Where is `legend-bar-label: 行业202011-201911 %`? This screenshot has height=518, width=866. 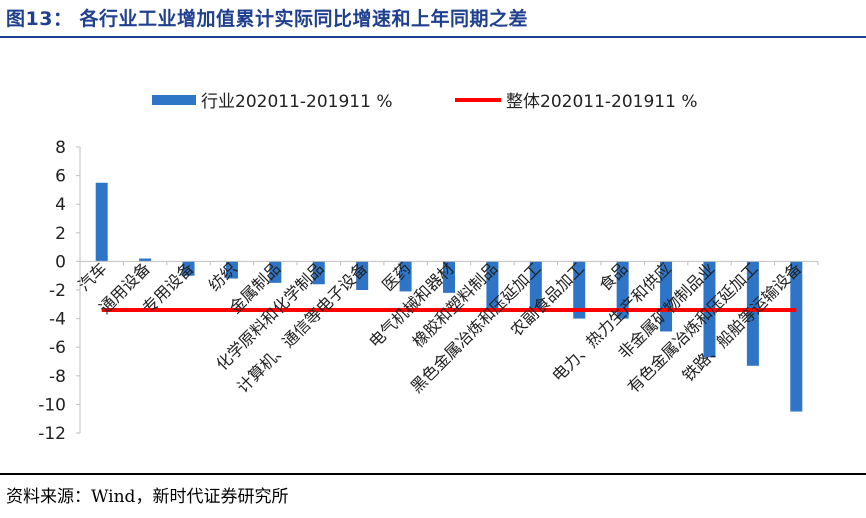
legend-bar-label: 行业202011-201911 % is located at coordinates (296, 102).